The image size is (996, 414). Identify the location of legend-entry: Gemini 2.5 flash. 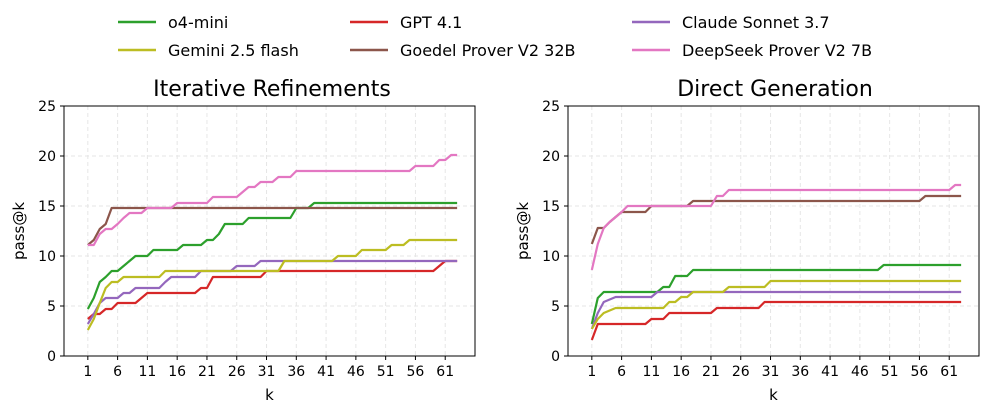
(208, 50).